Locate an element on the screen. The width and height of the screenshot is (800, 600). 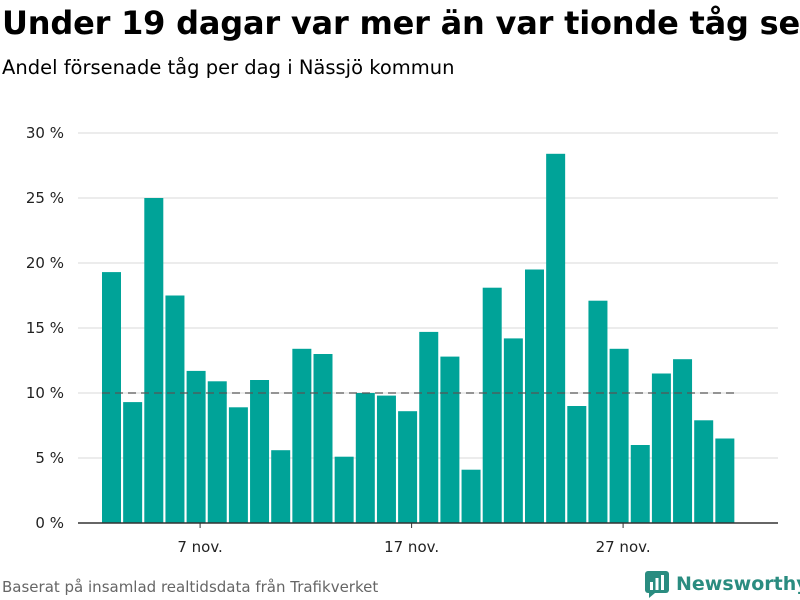
y-tick-label: 30 % is located at coordinates (45, 133).